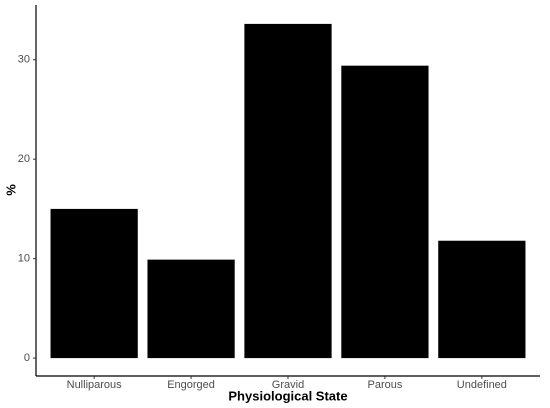 This screenshot has width=550, height=408. What do you see at coordinates (24, 259) in the screenshot?
I see `y-tick-label: 10` at bounding box center [24, 259].